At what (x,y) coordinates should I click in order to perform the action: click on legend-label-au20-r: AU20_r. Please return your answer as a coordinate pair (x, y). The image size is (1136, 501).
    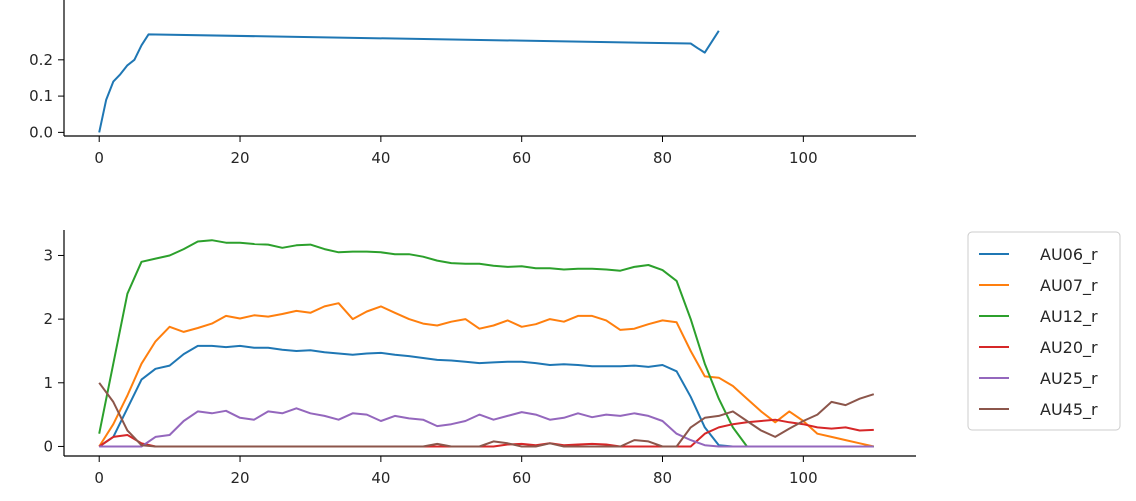
    Looking at the image, I should click on (1069, 348).